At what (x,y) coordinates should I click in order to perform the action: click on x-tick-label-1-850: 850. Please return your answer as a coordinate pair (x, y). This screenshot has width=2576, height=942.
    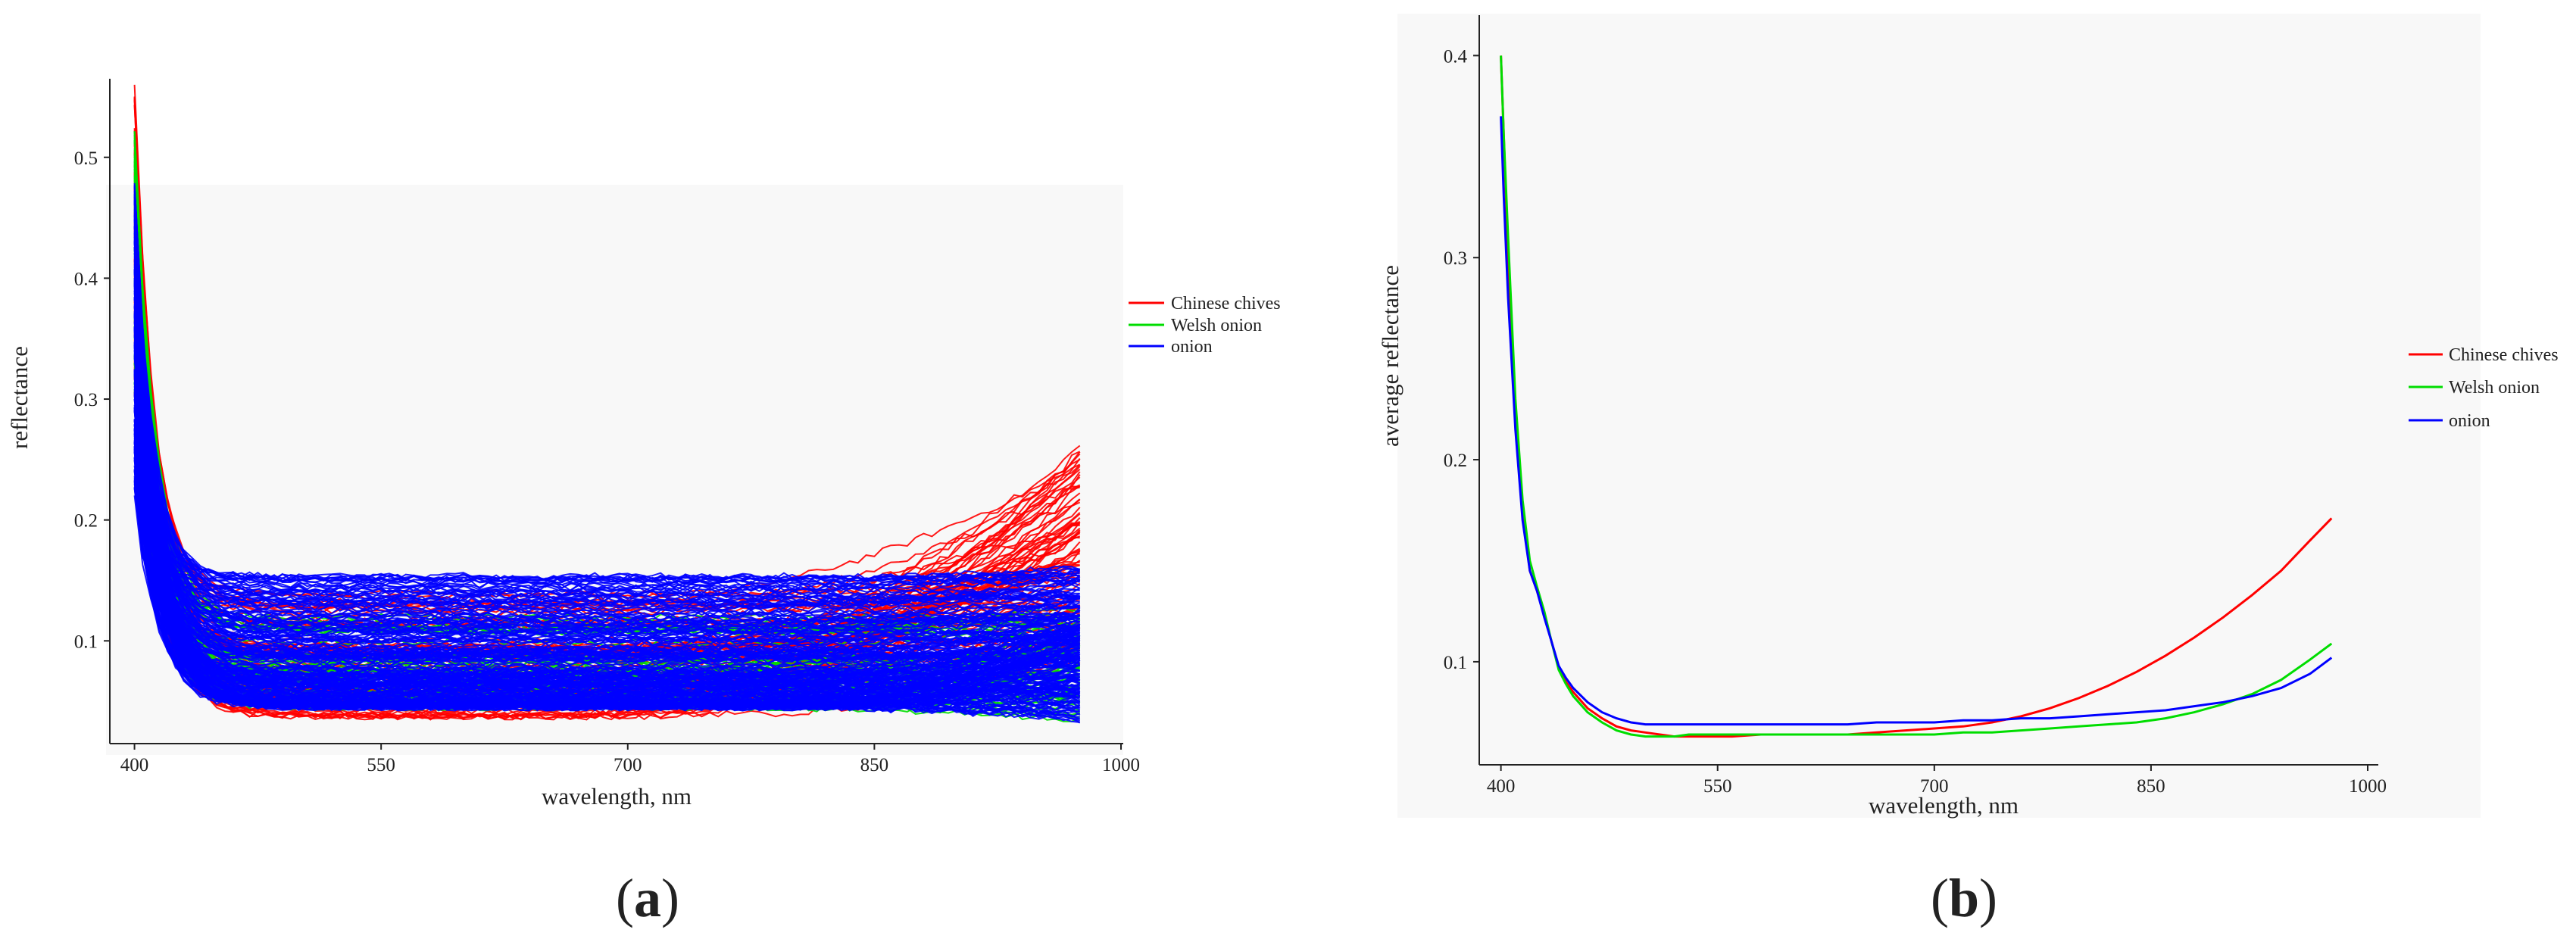
    Looking at the image, I should click on (2151, 786).